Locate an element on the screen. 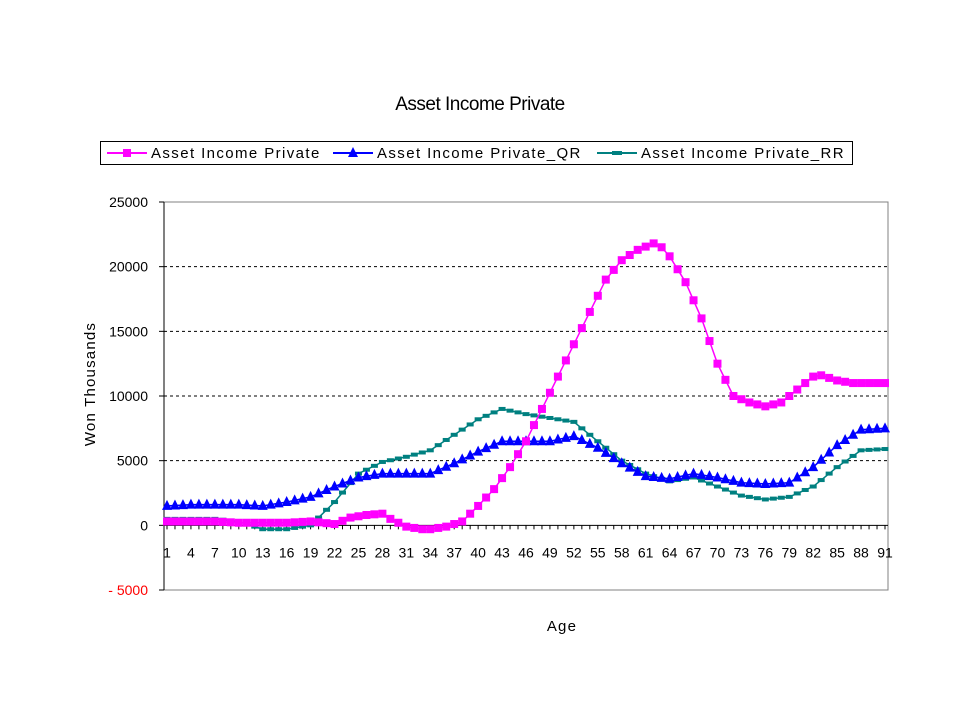  x-tick-label: 4 is located at coordinates (191, 552).